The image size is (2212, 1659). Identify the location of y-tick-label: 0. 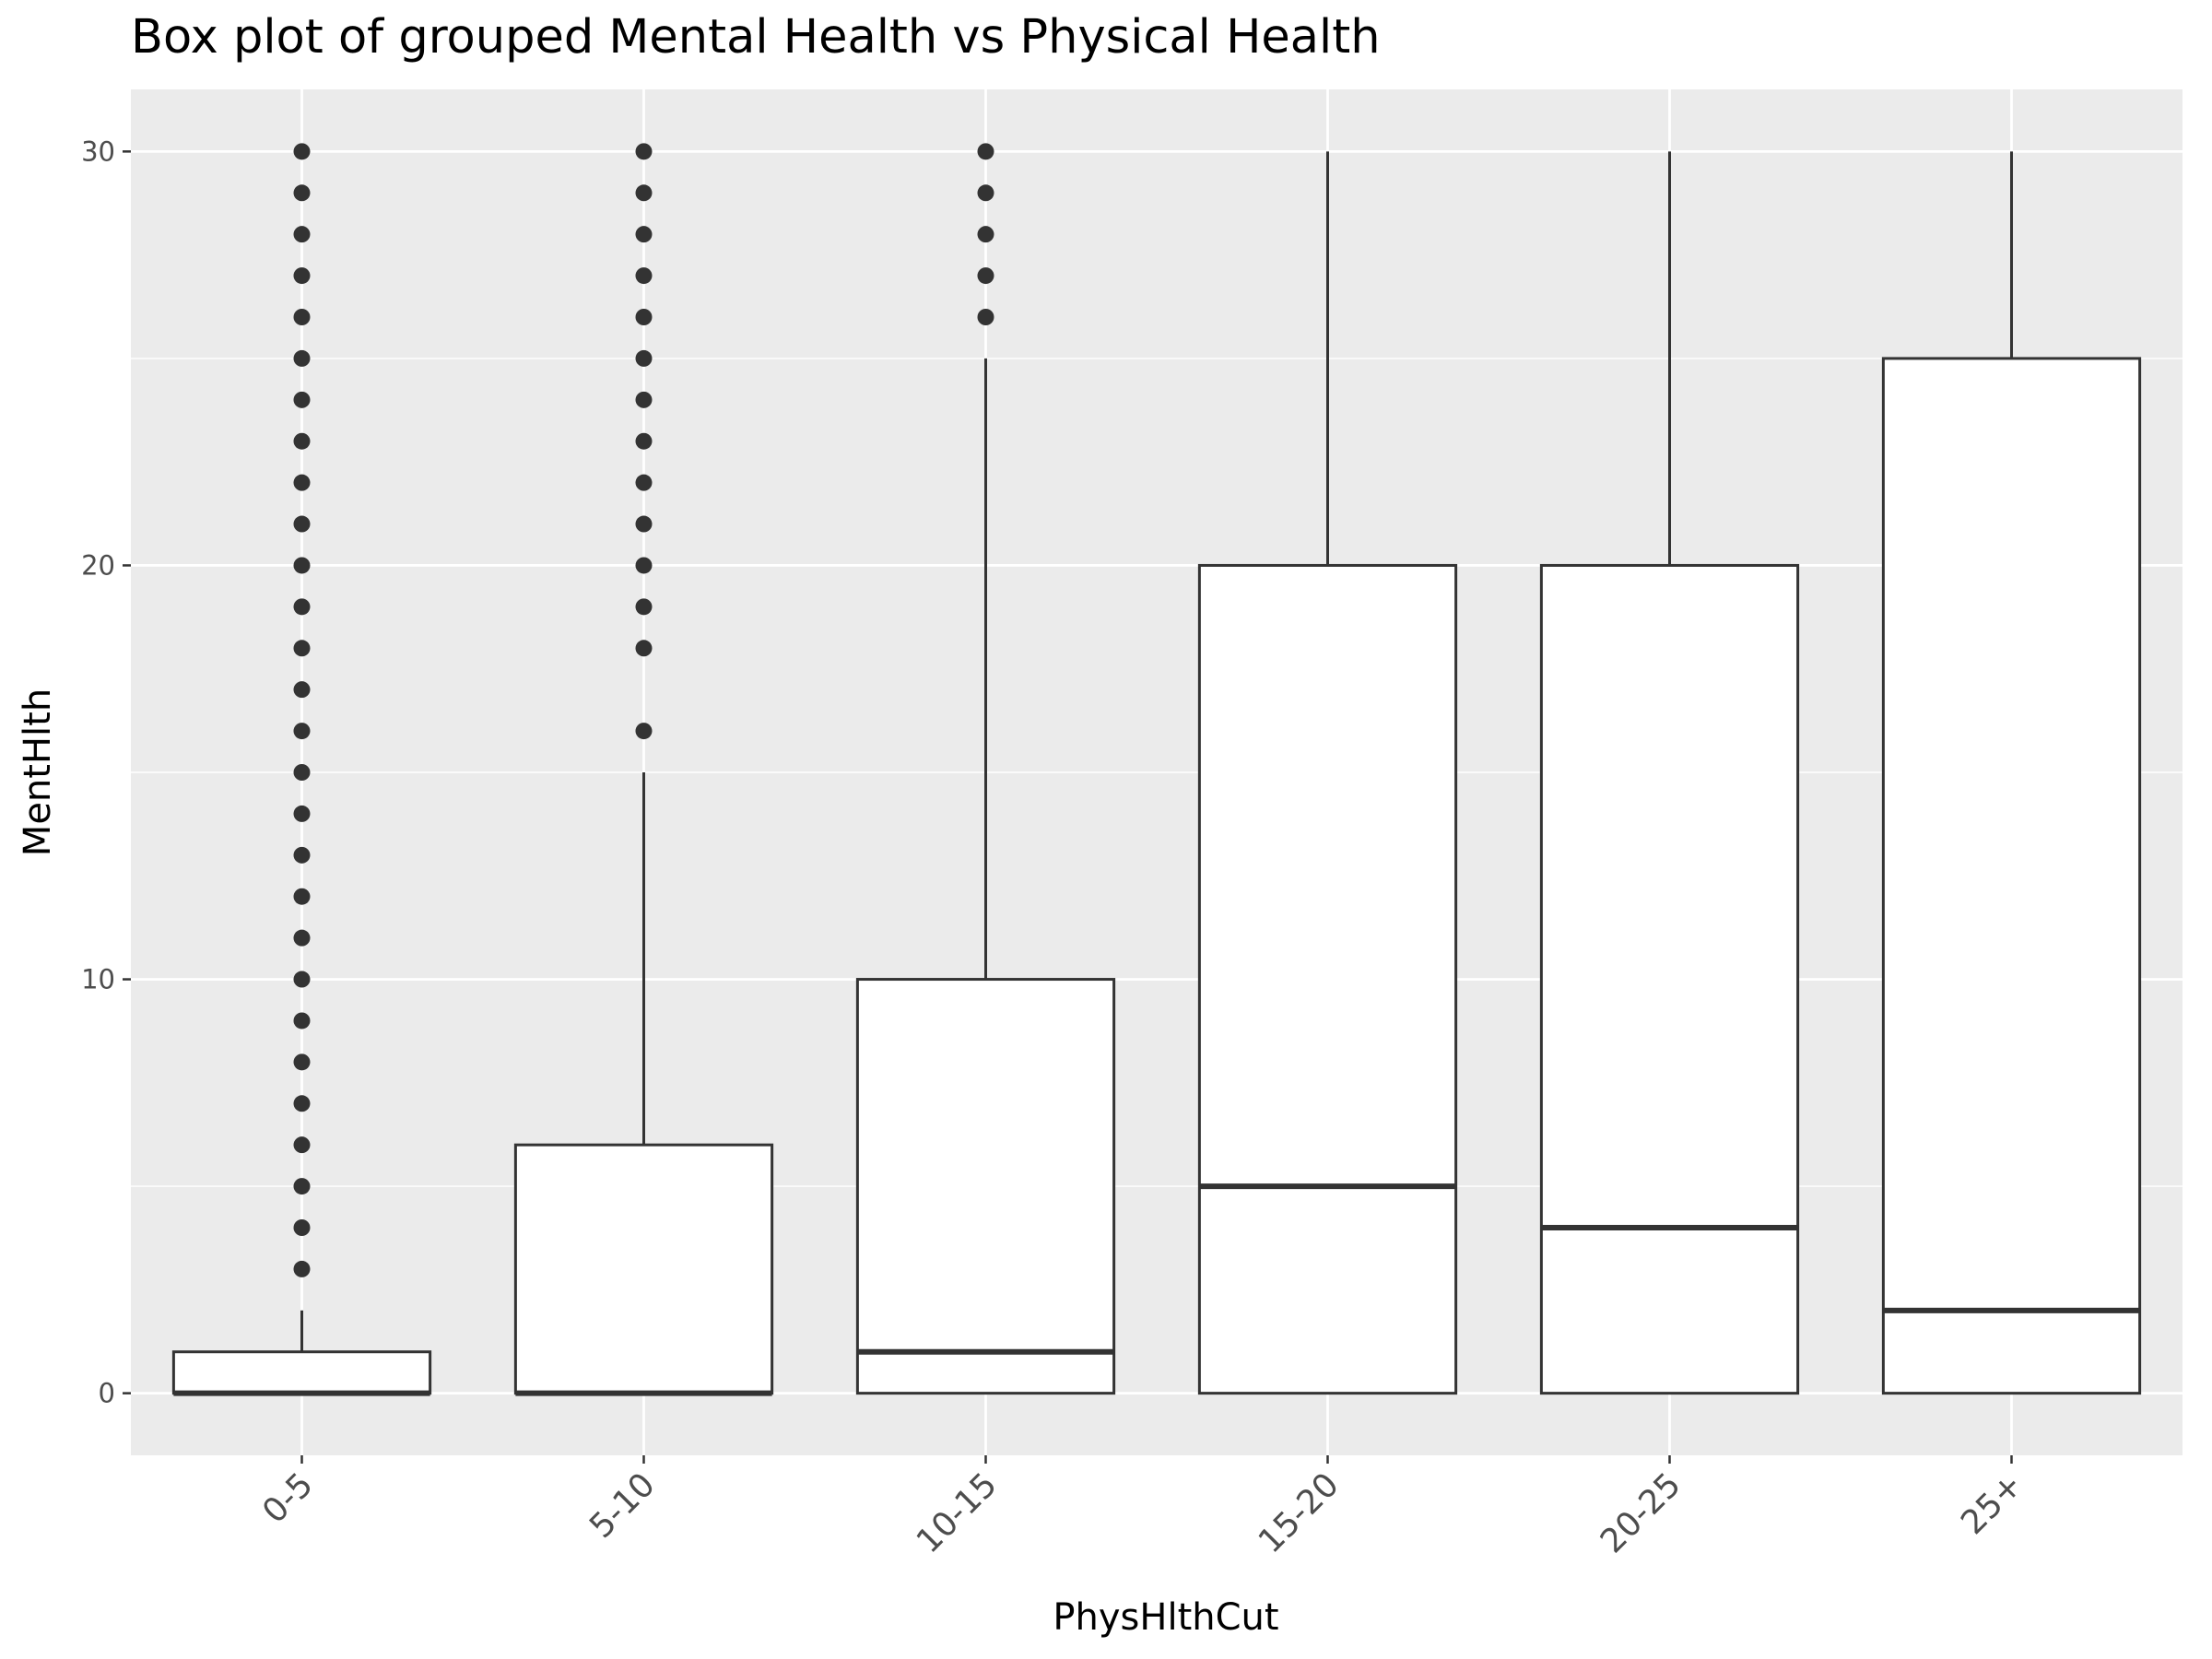
(107, 1393).